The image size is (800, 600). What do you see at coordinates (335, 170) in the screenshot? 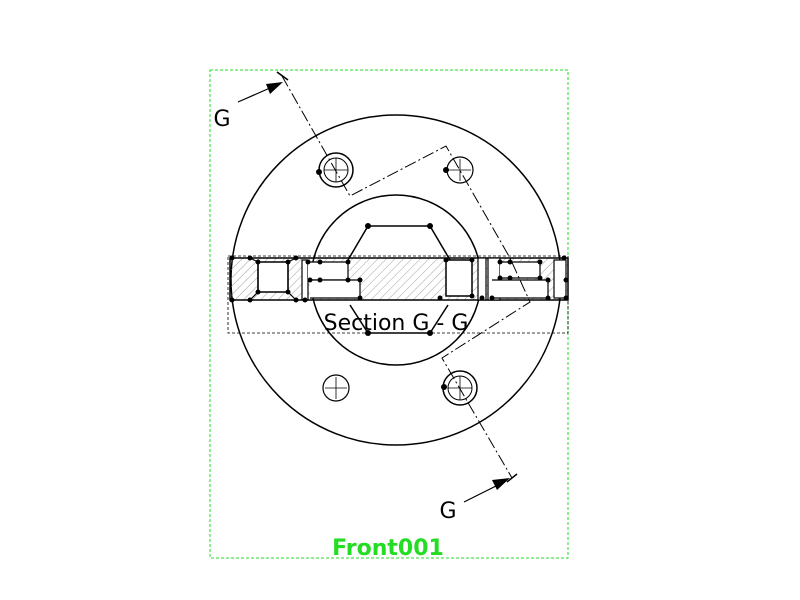
I see `bolt-hole-top-left` at bounding box center [335, 170].